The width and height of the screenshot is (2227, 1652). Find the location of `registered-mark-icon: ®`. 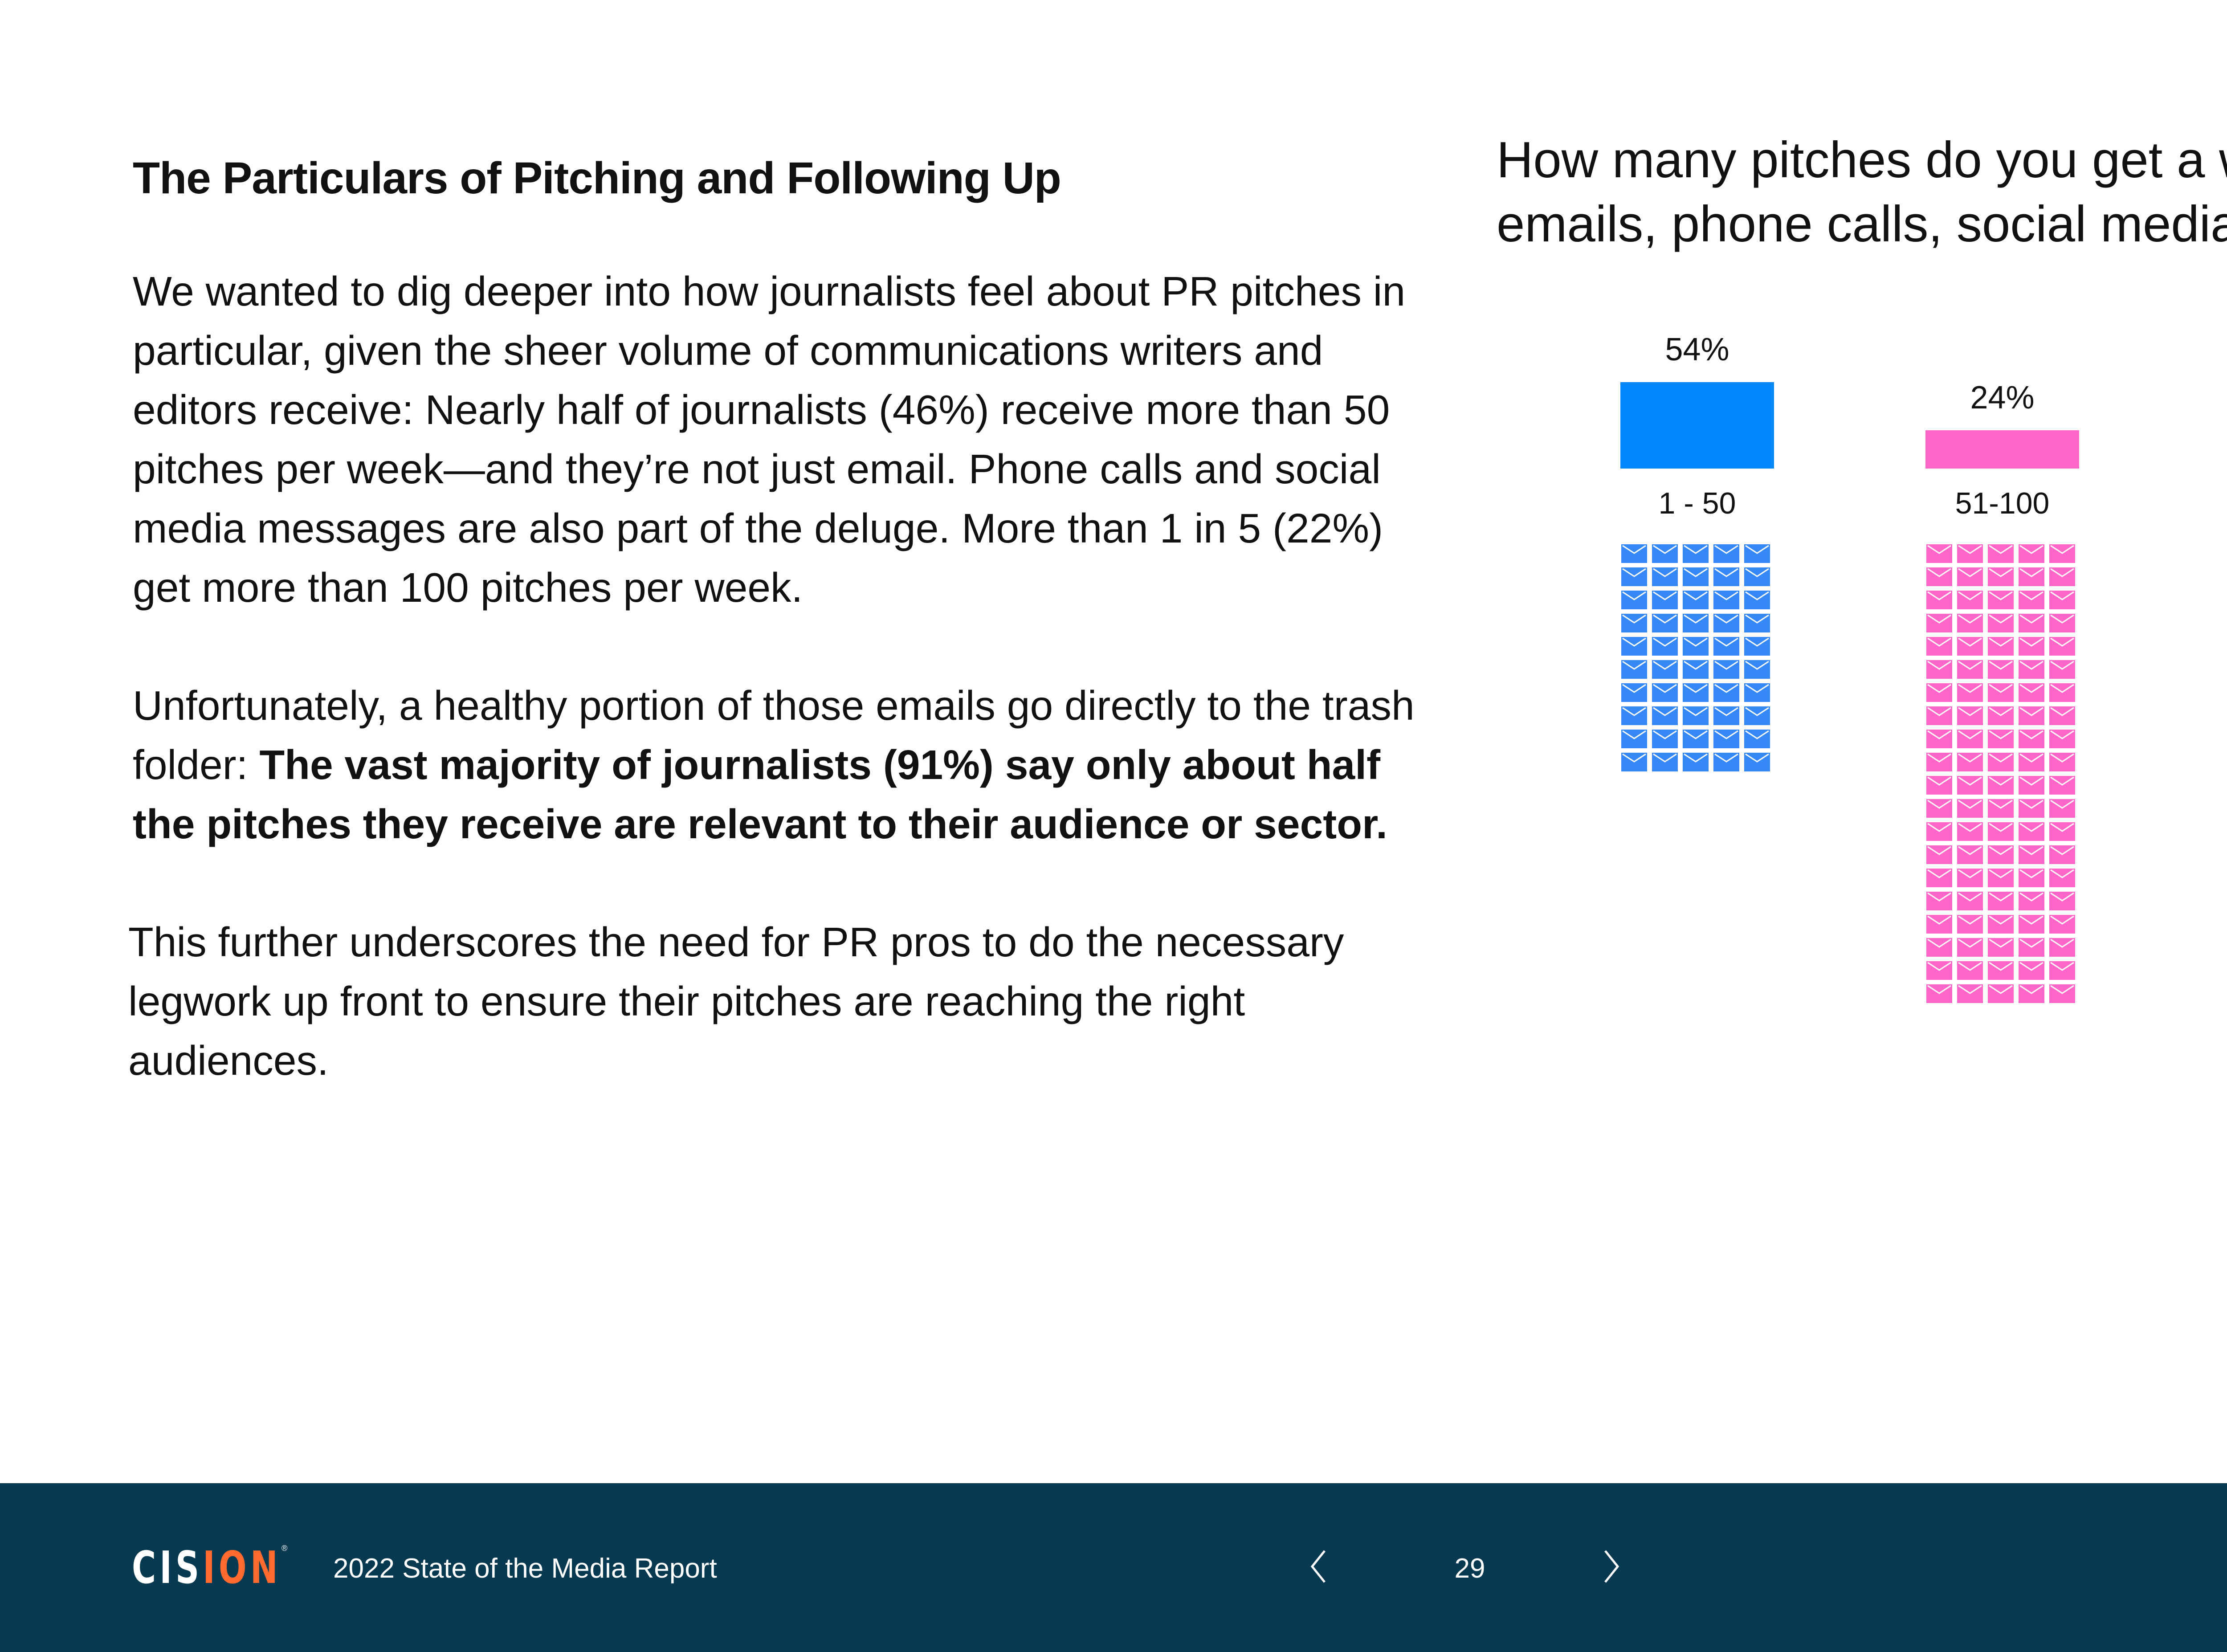

registered-mark-icon: ® is located at coordinates (284, 1548).